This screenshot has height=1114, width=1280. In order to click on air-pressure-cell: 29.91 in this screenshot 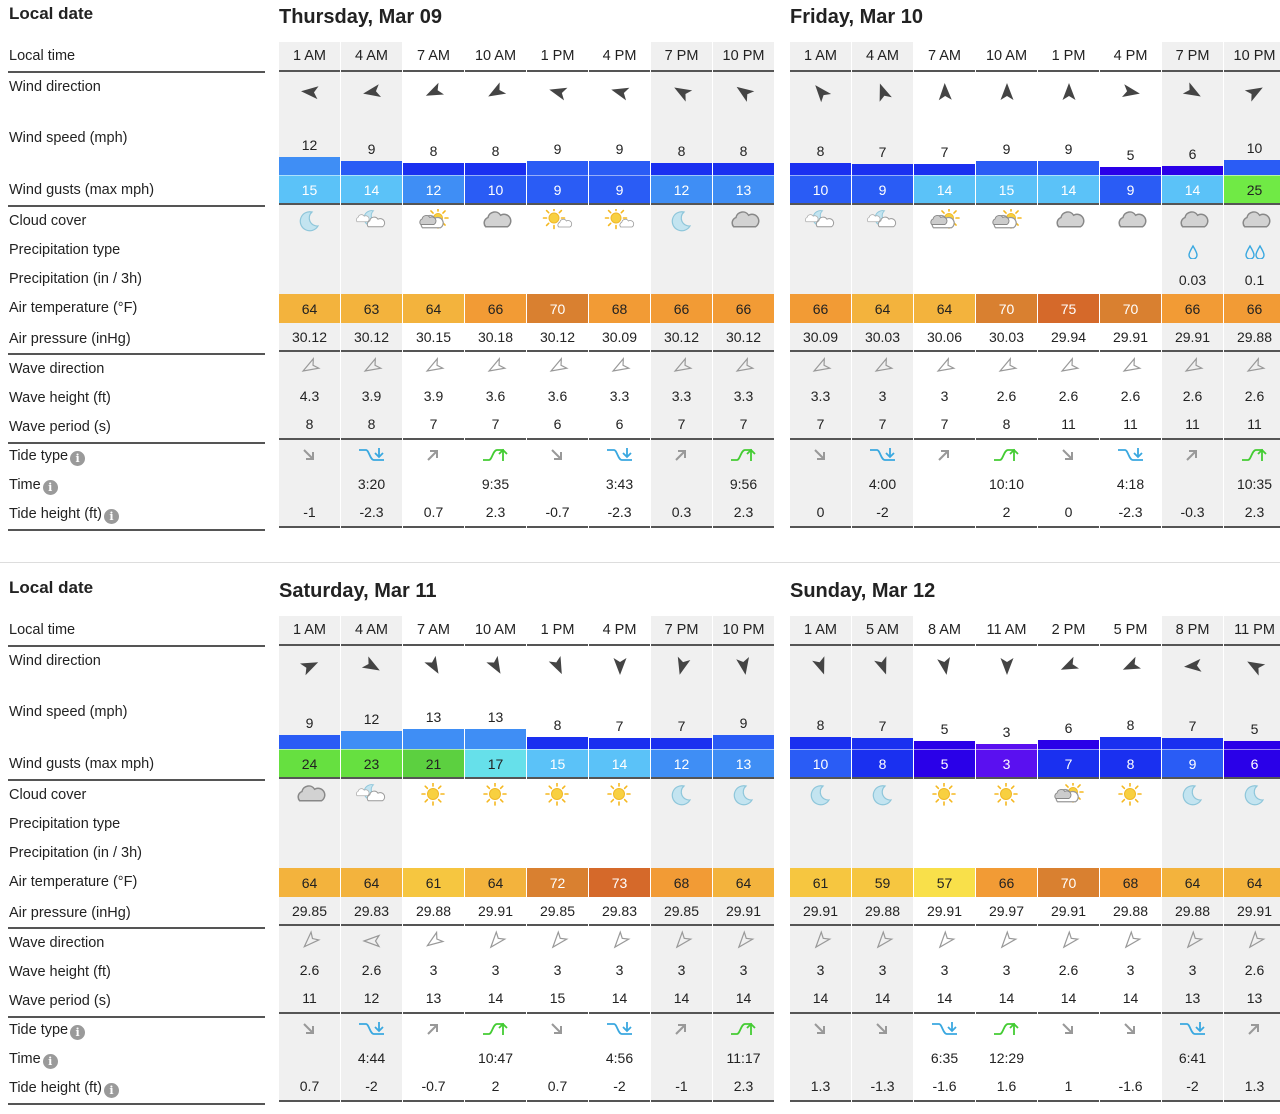, I will do `click(1252, 911)`.